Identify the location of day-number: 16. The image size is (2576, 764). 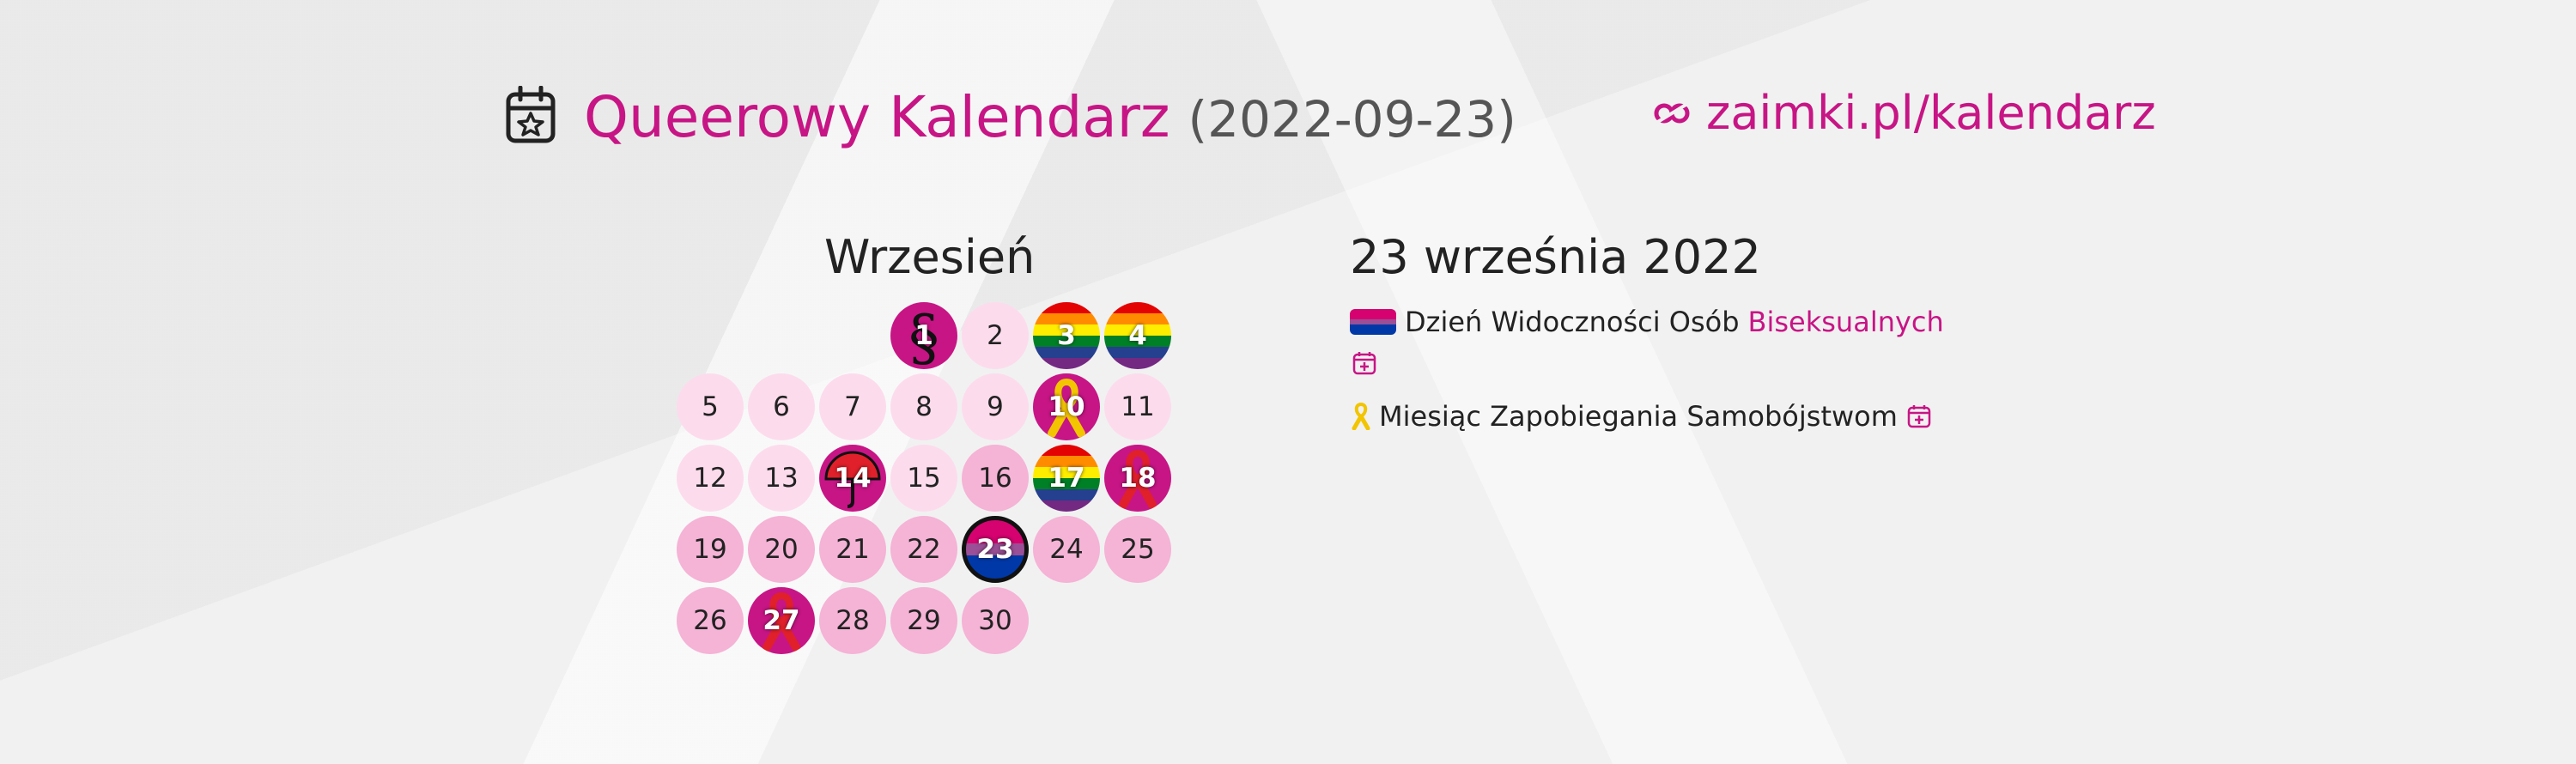
(995, 479).